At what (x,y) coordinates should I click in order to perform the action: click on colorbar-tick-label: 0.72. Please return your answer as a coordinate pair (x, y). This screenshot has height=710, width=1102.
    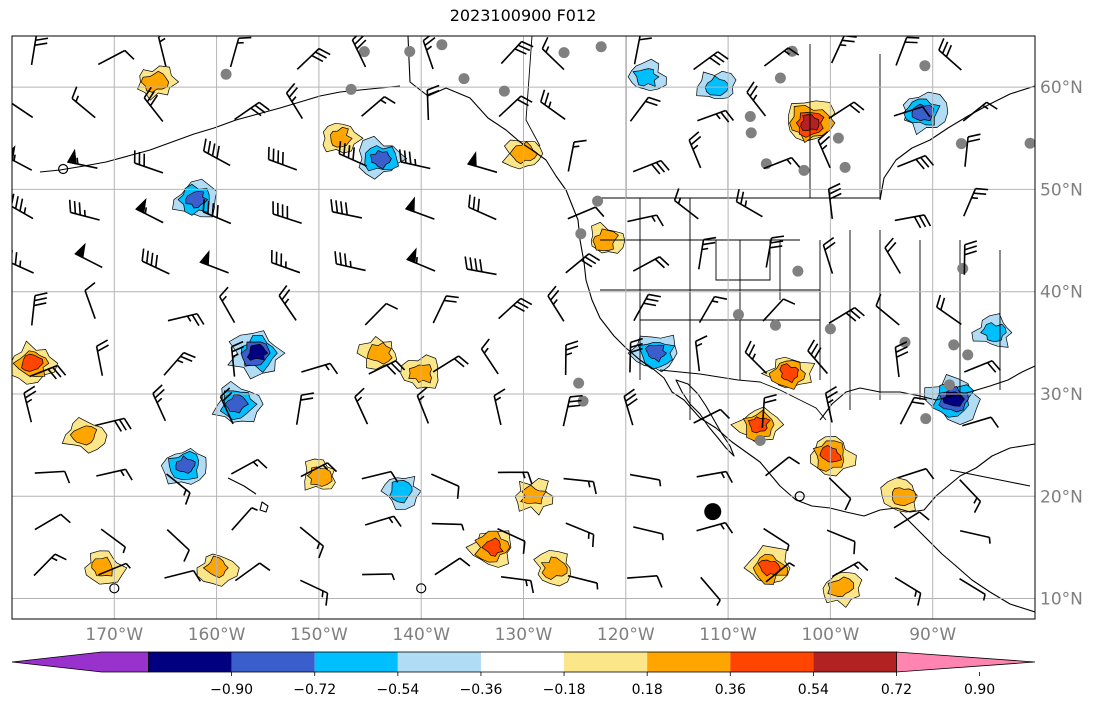
    Looking at the image, I should click on (896, 690).